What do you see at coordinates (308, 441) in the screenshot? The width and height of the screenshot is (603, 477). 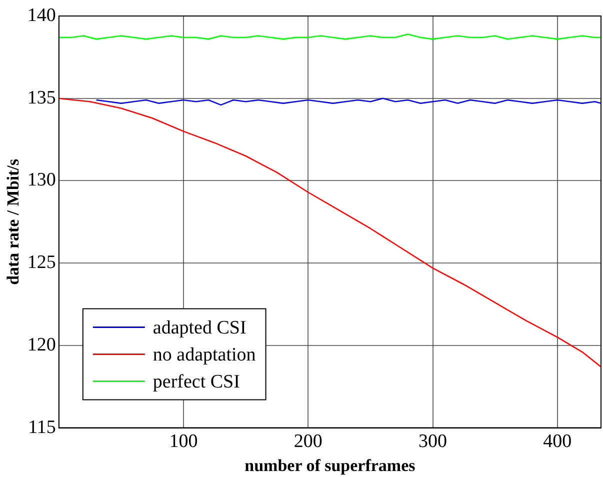 I see `x-tick-label: 200` at bounding box center [308, 441].